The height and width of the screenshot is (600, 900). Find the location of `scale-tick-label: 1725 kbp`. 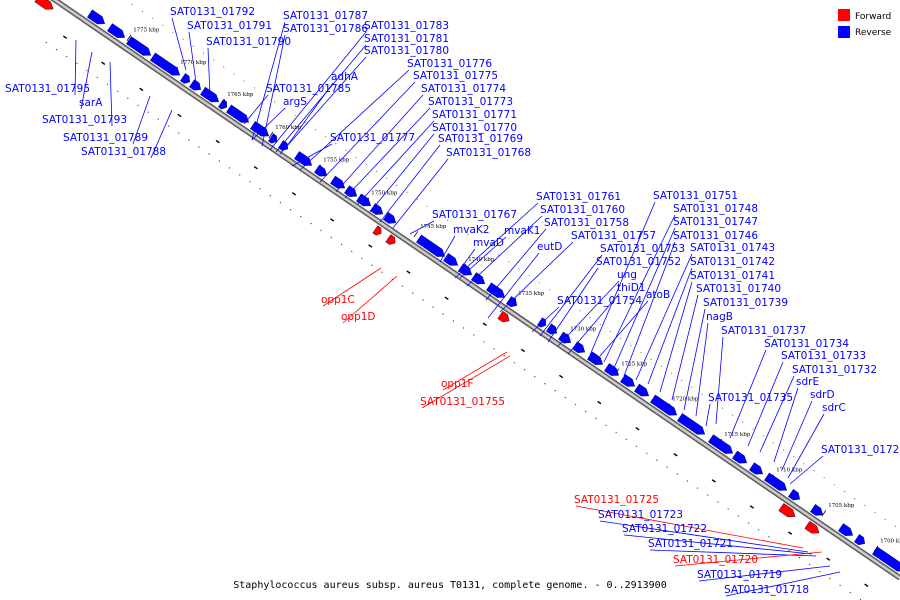

scale-tick-label: 1725 kbp is located at coordinates (634, 365).